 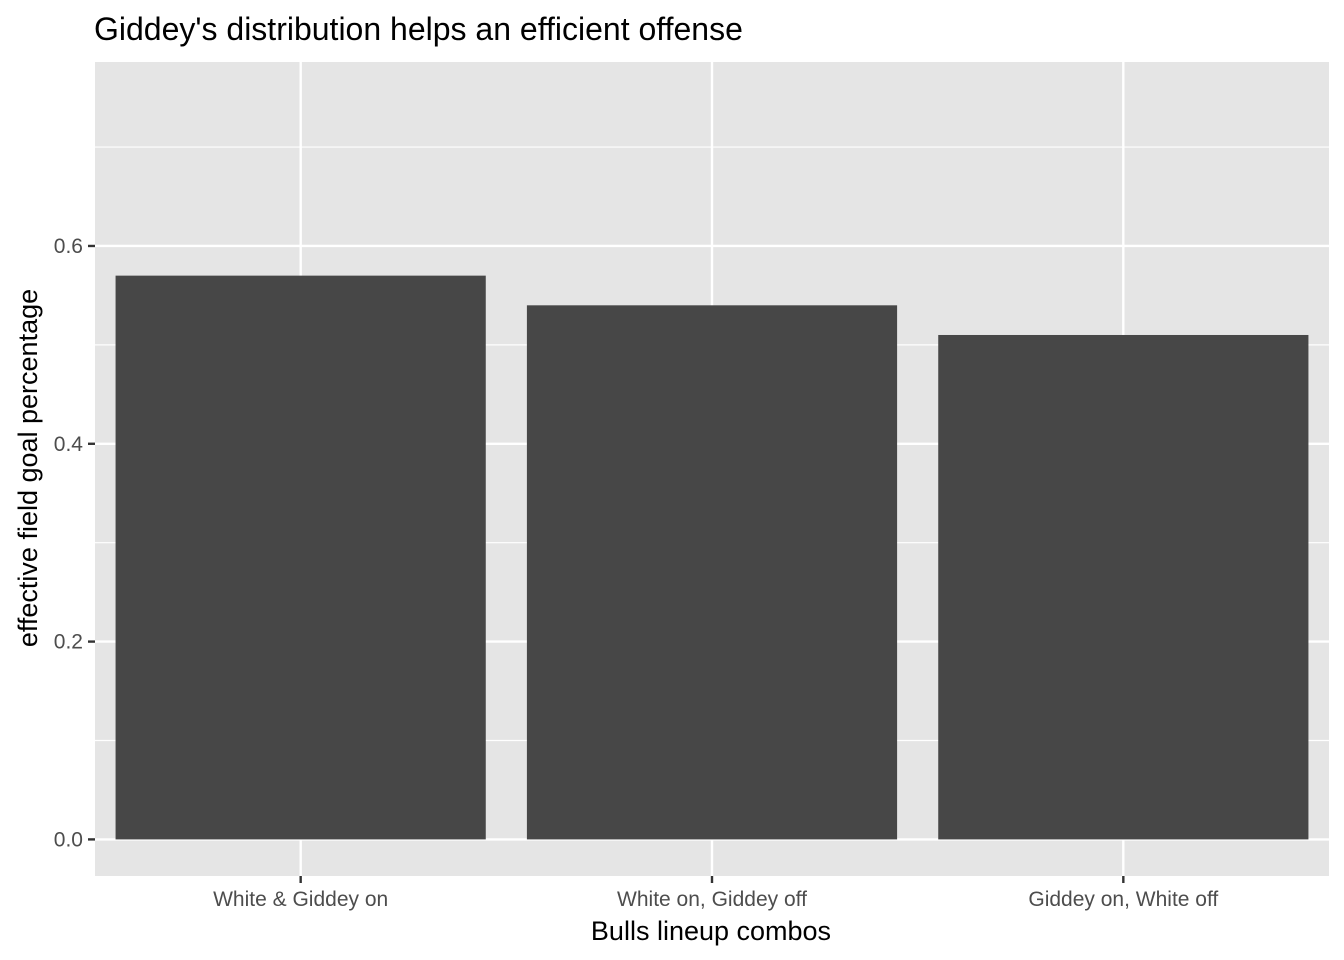 What do you see at coordinates (28, 468) in the screenshot?
I see `y-axis-title: effective field goal percentage` at bounding box center [28, 468].